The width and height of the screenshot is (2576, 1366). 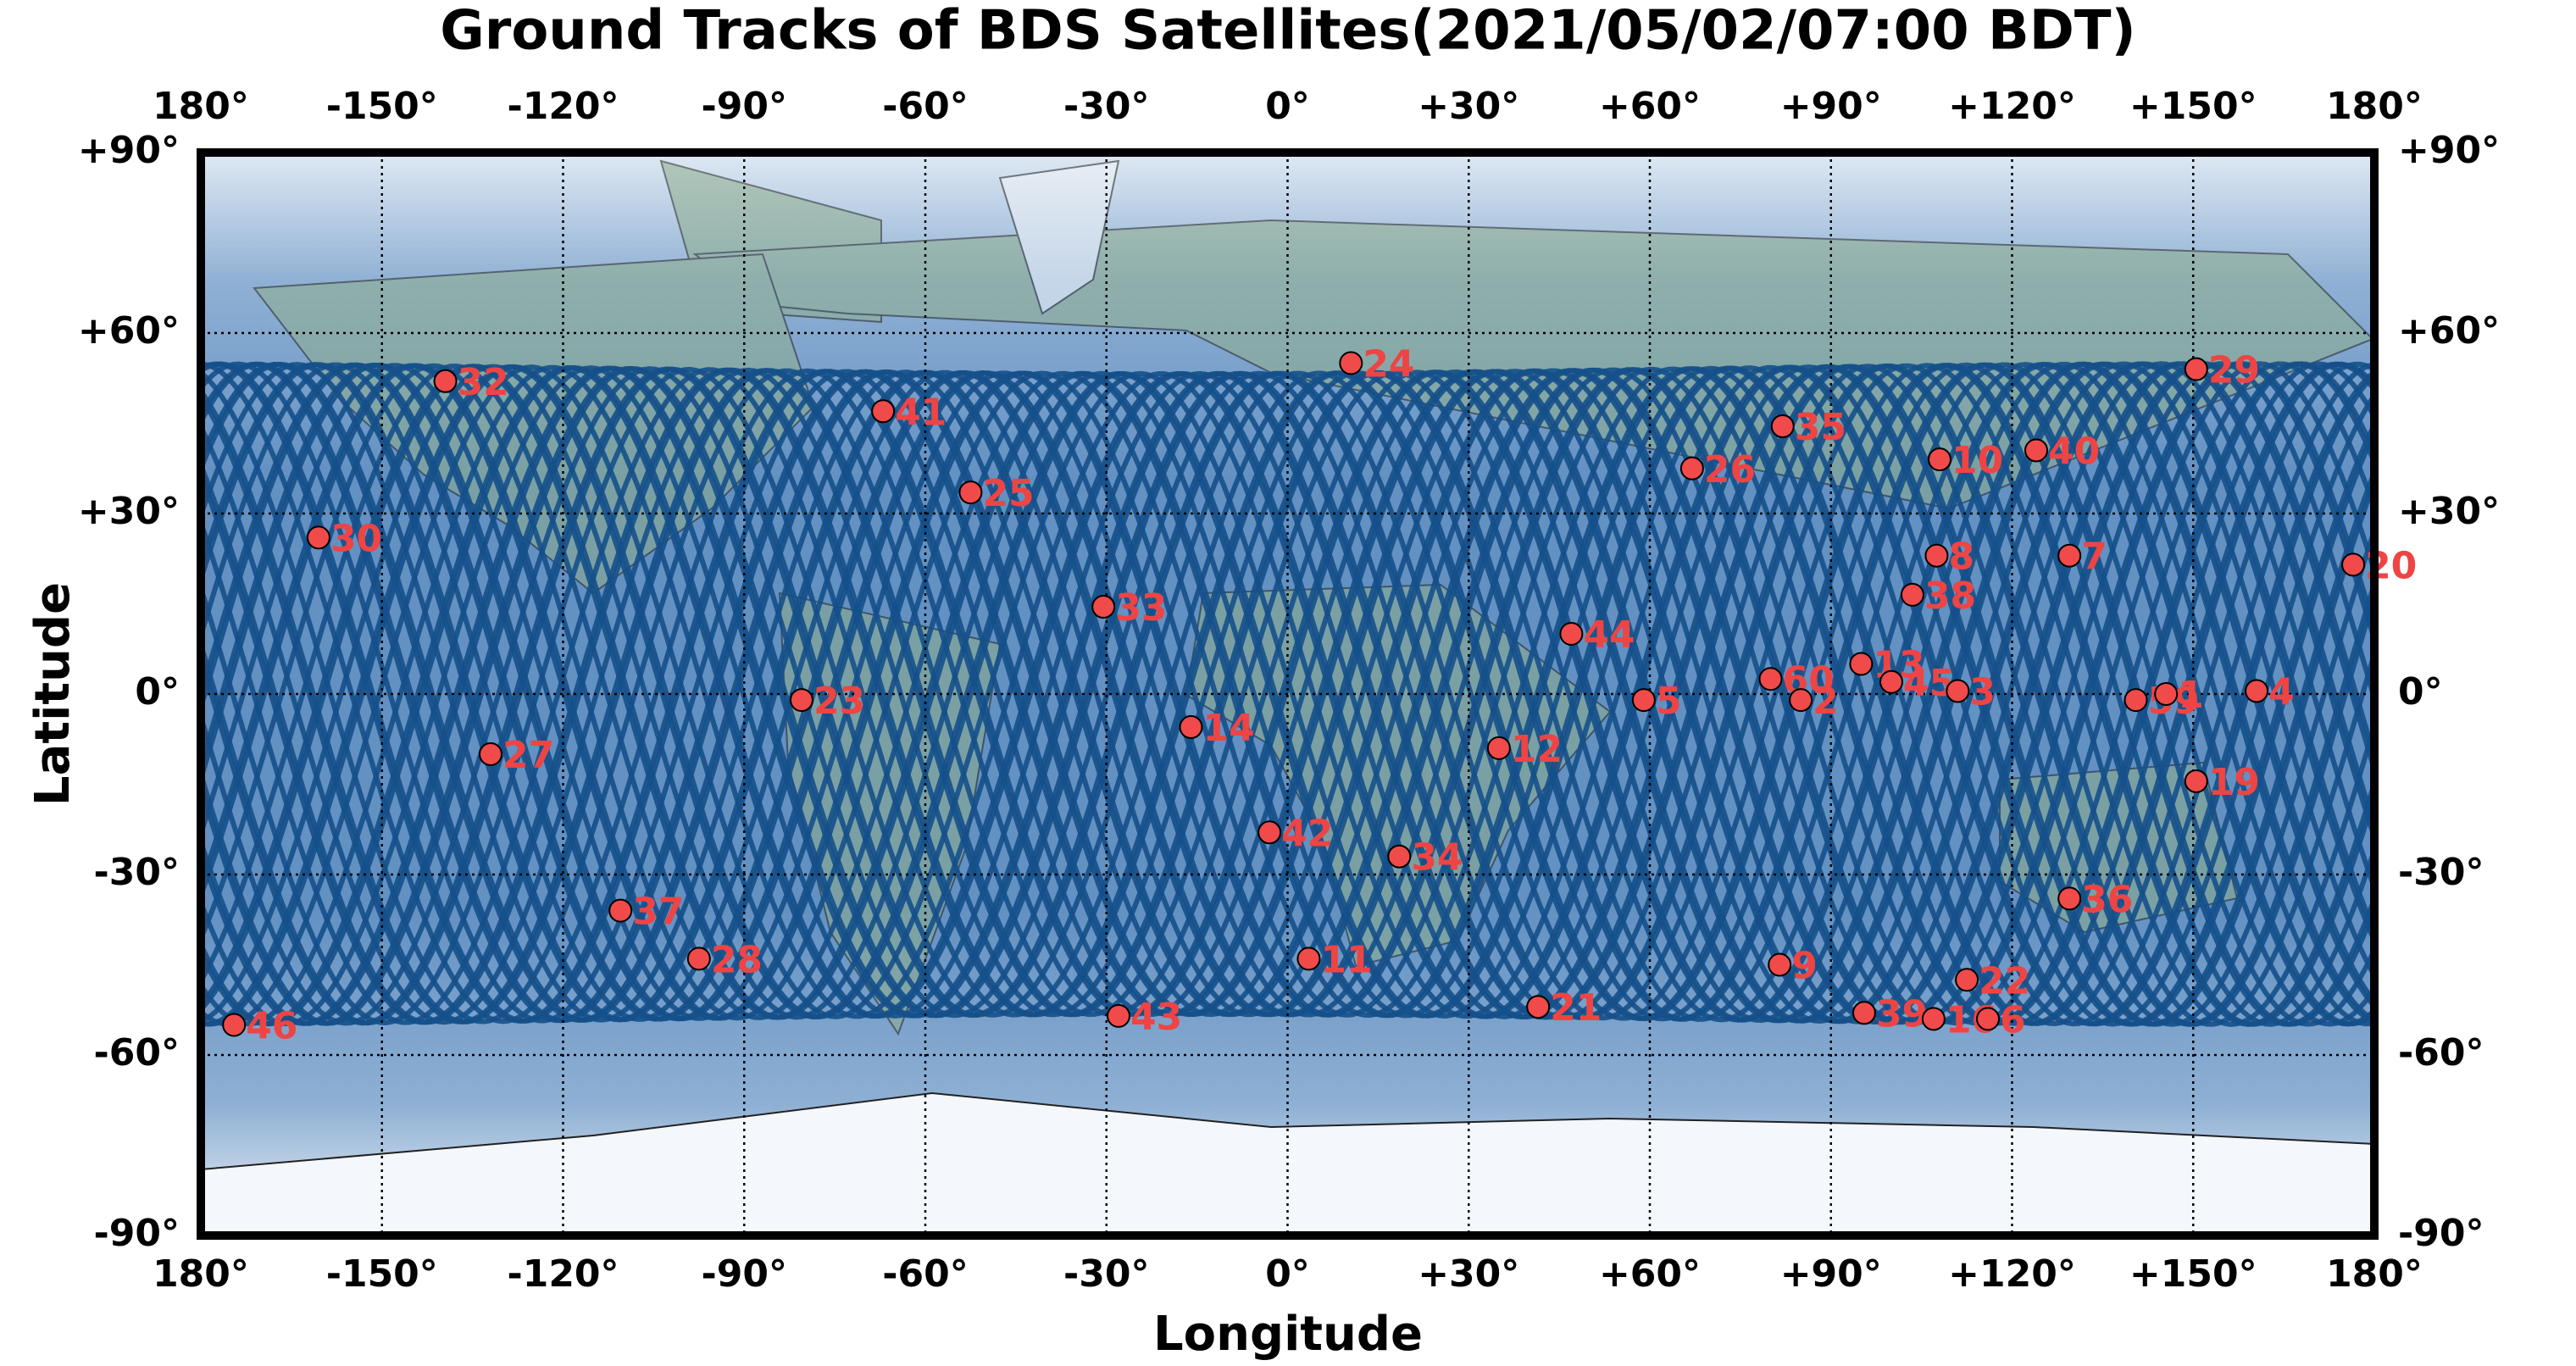 What do you see at coordinates (1826, 701) in the screenshot?
I see `satellite-label: 2` at bounding box center [1826, 701].